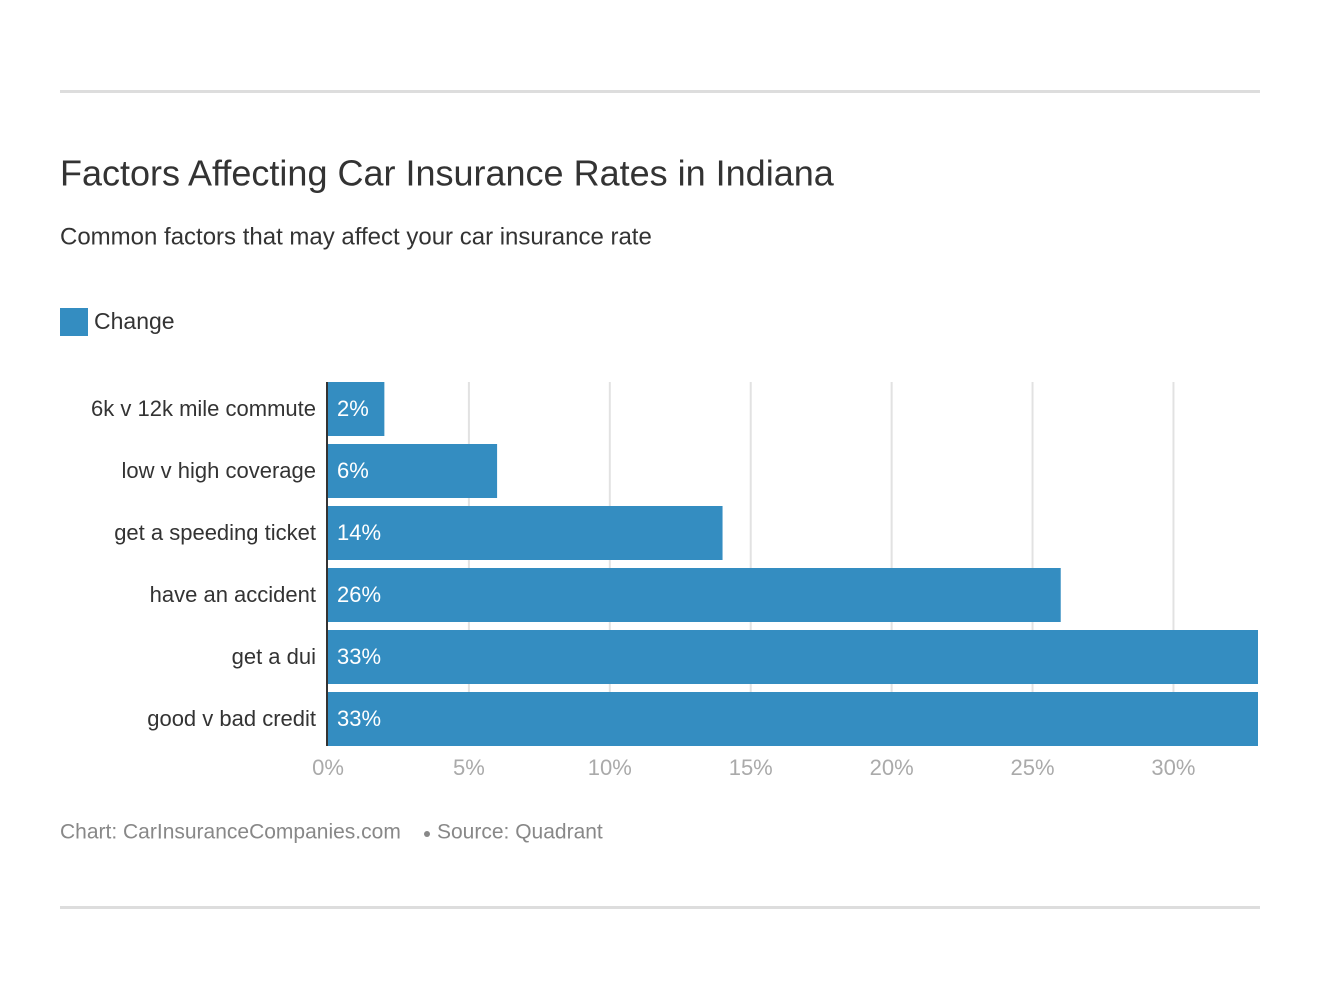 The height and width of the screenshot is (995, 1320). What do you see at coordinates (1173, 767) in the screenshot?
I see `x-tick-label: 30%` at bounding box center [1173, 767].